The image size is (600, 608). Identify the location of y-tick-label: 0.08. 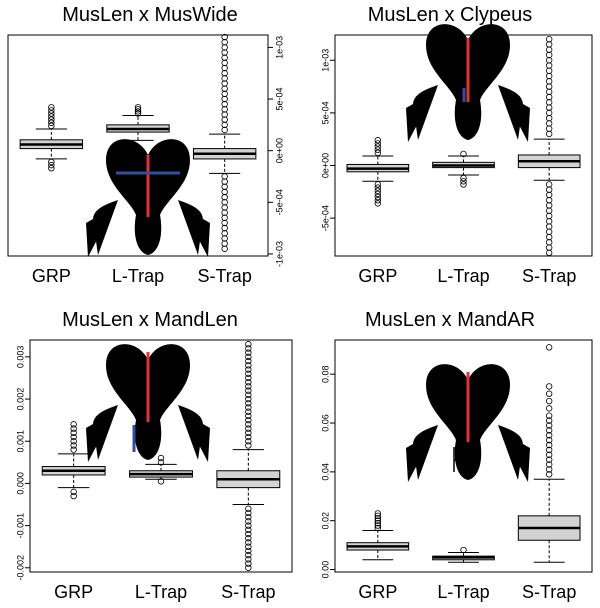
(325, 374).